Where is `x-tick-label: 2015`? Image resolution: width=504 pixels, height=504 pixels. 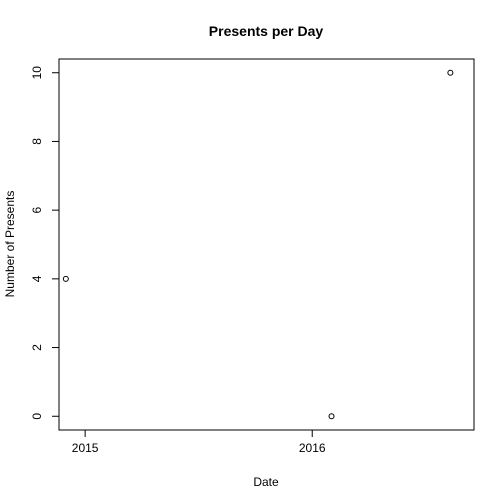
x-tick-label: 2015 is located at coordinates (85, 448).